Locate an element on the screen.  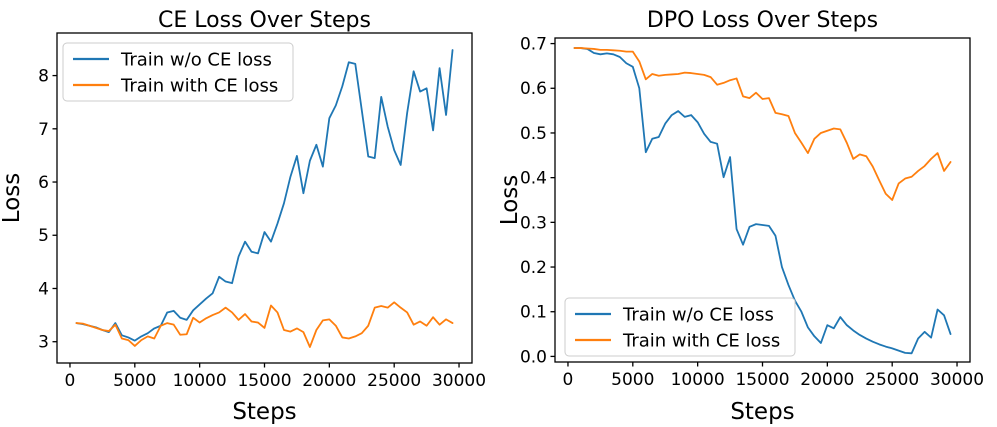
y-tick-label: 8 is located at coordinates (43, 77).